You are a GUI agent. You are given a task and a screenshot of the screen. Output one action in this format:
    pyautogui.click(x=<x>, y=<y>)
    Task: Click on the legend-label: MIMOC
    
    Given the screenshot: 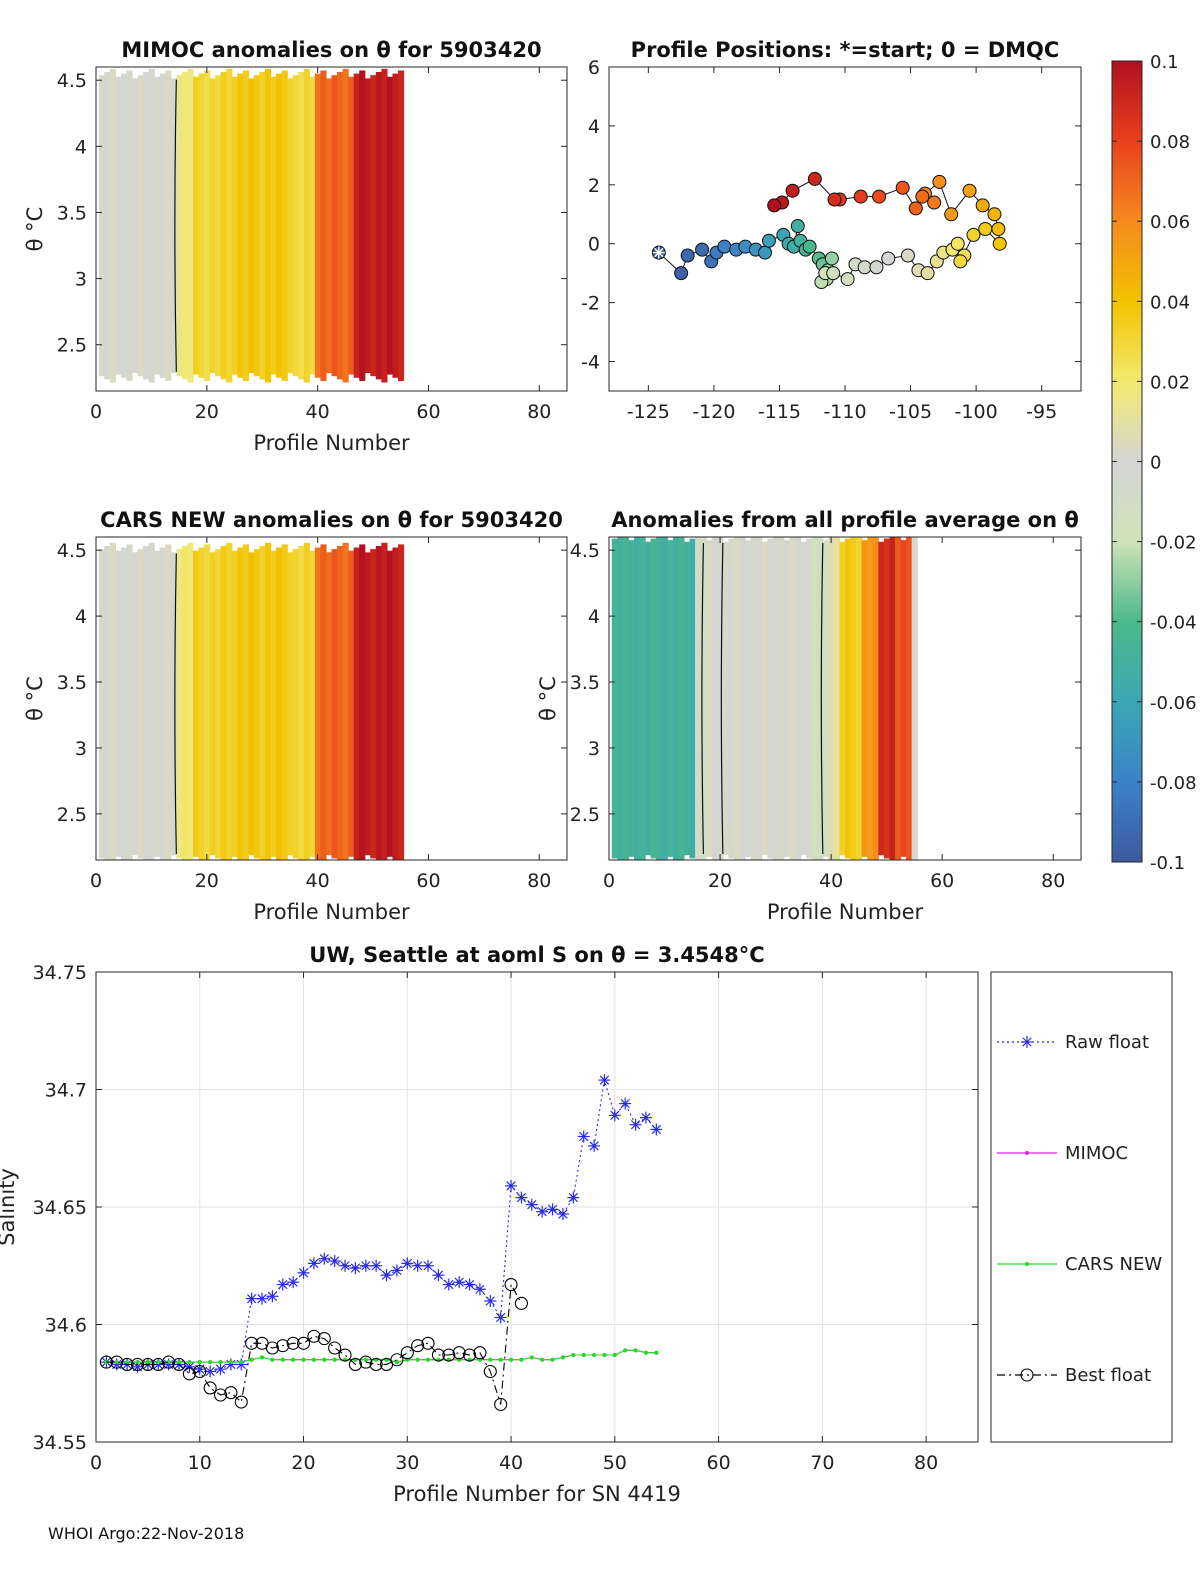 What is the action you would take?
    pyautogui.click(x=1096, y=1153)
    